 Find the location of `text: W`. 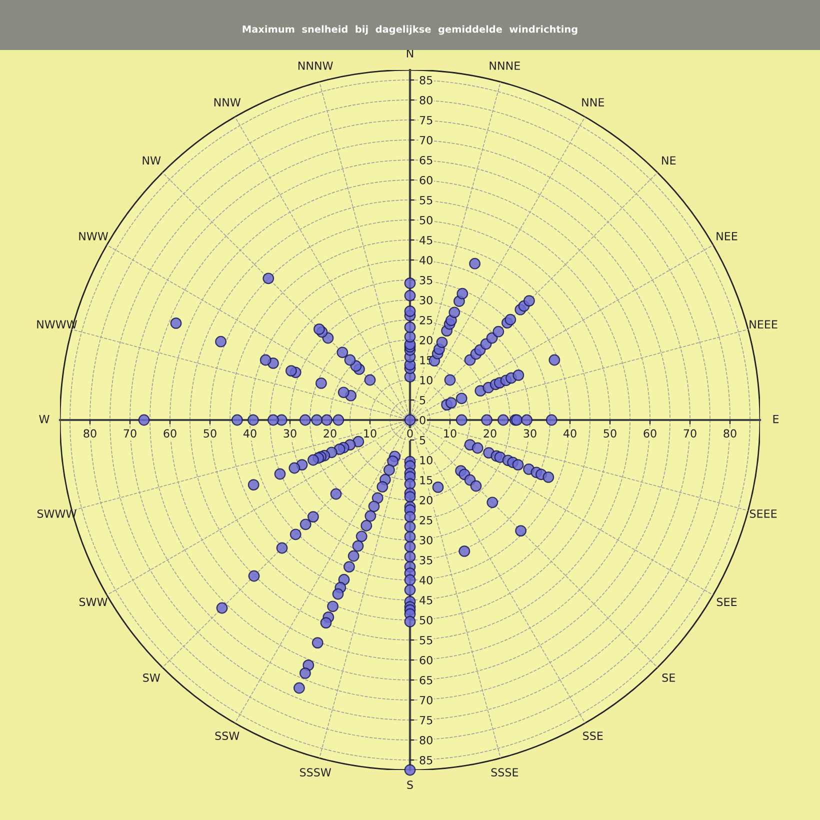

text: W is located at coordinates (44, 419).